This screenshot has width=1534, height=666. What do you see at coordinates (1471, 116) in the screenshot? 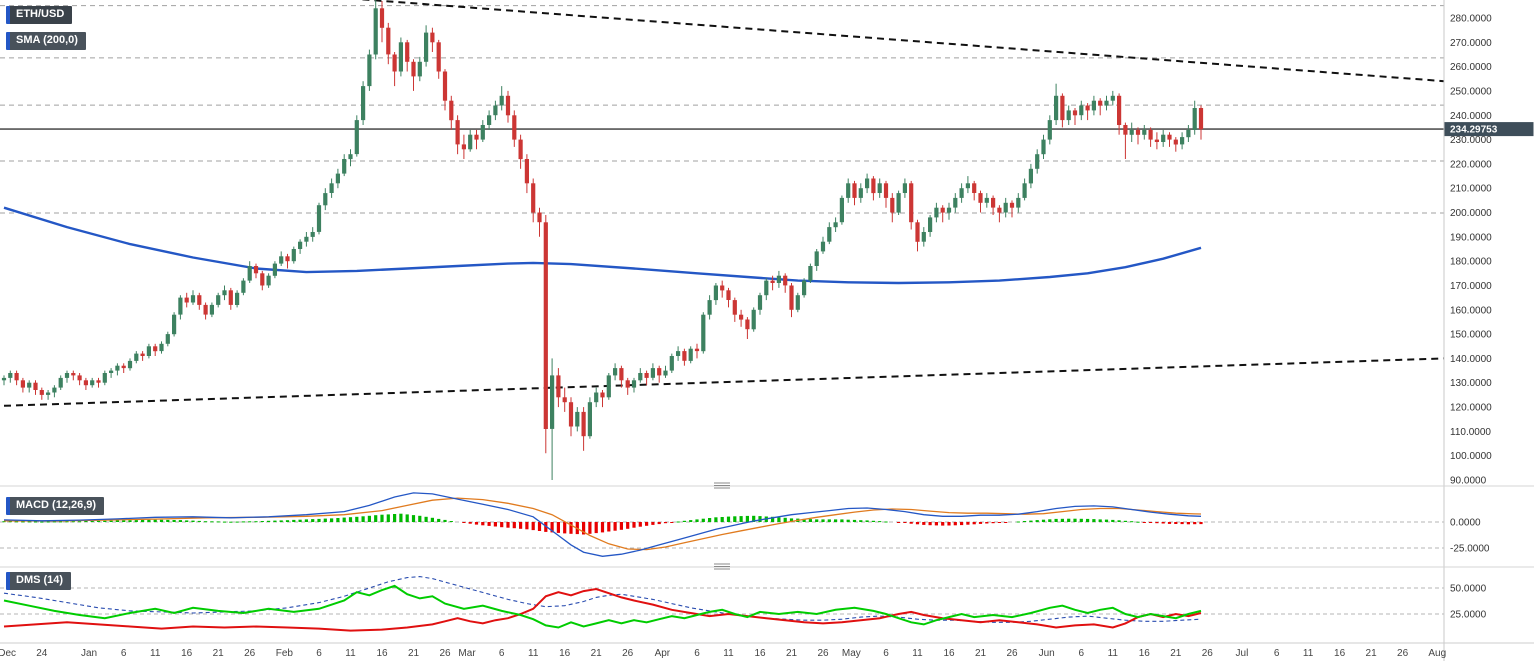
I see `svg-text: 240.0000` at bounding box center [1471, 116].